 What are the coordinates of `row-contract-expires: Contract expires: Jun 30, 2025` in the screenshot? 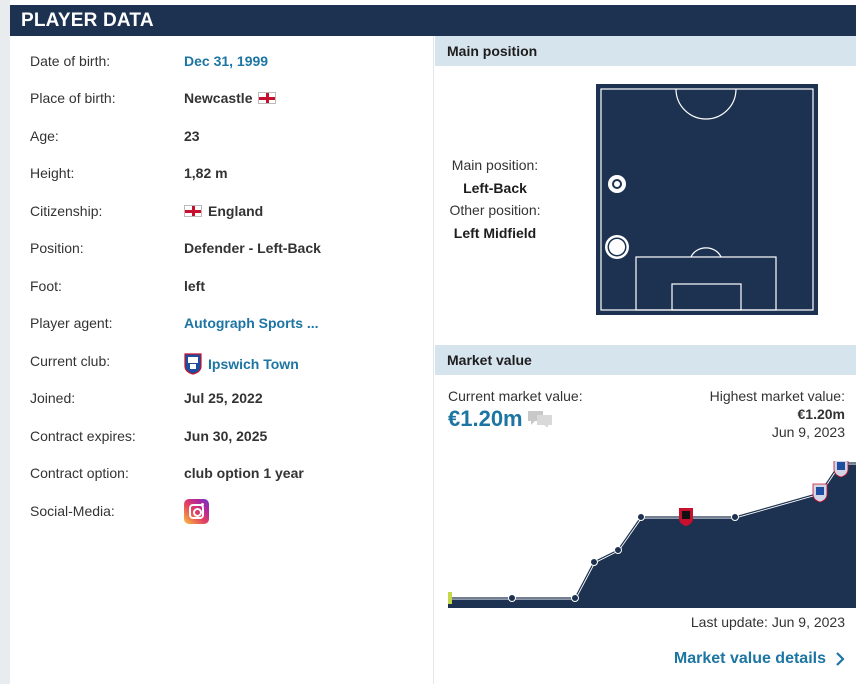 It's located at (230, 437).